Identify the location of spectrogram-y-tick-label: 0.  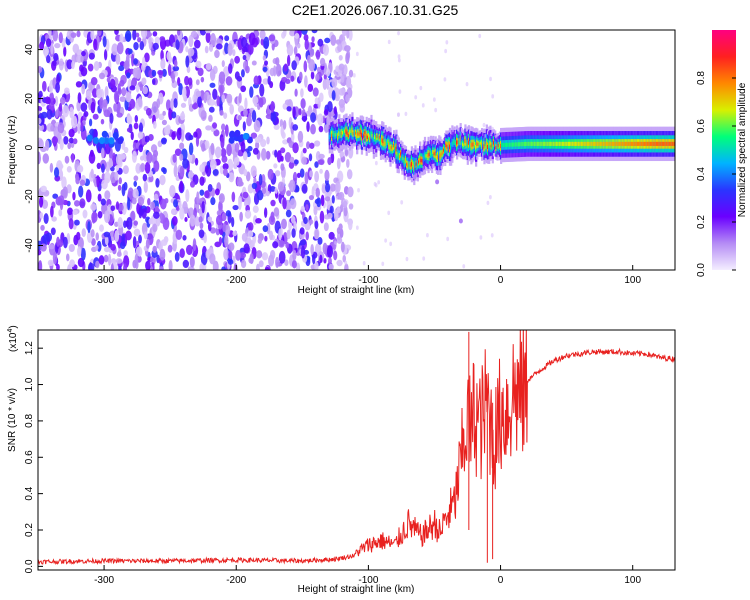
(29, 147).